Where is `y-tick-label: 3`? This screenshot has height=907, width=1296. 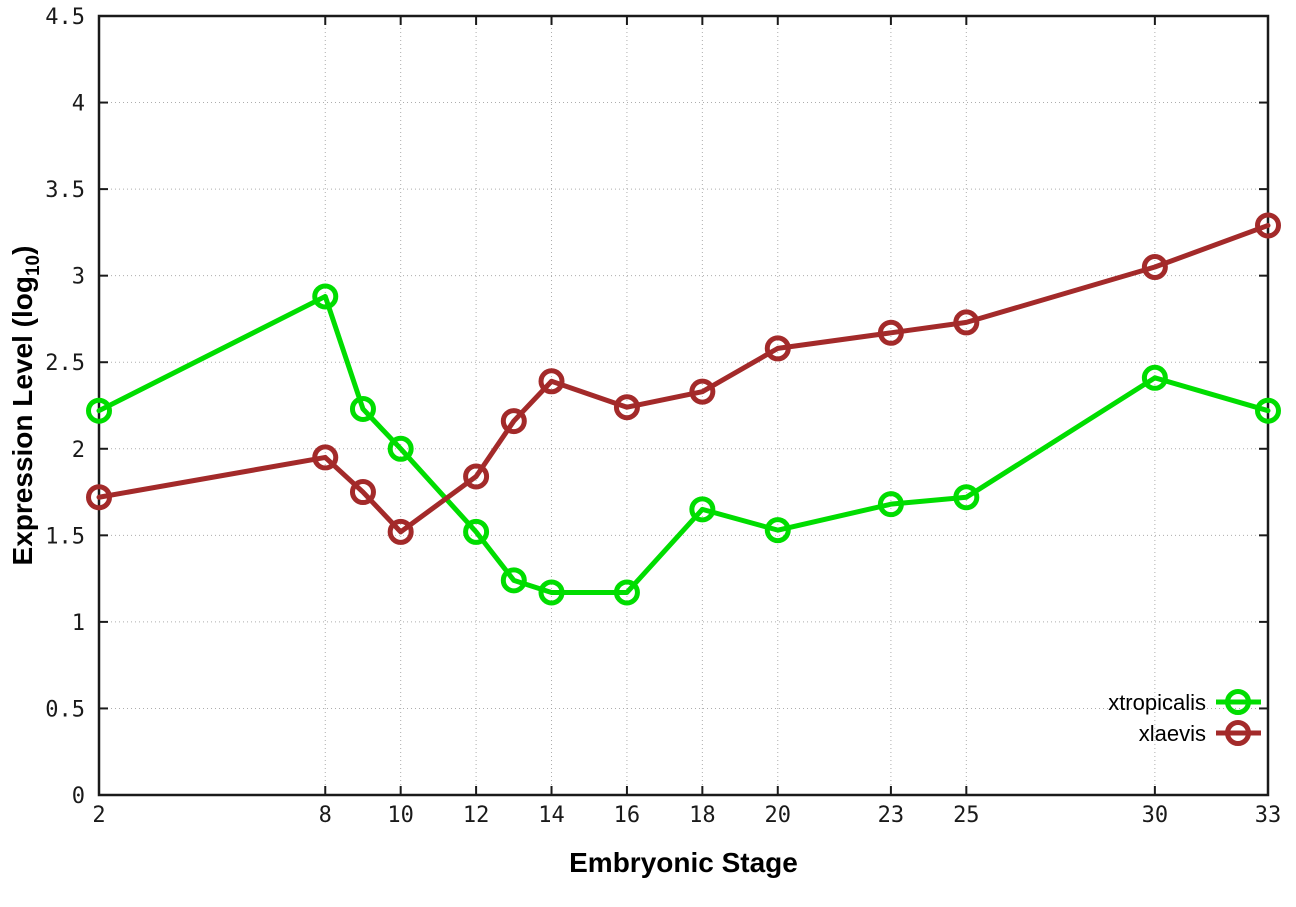 y-tick-label: 3 is located at coordinates (78, 277).